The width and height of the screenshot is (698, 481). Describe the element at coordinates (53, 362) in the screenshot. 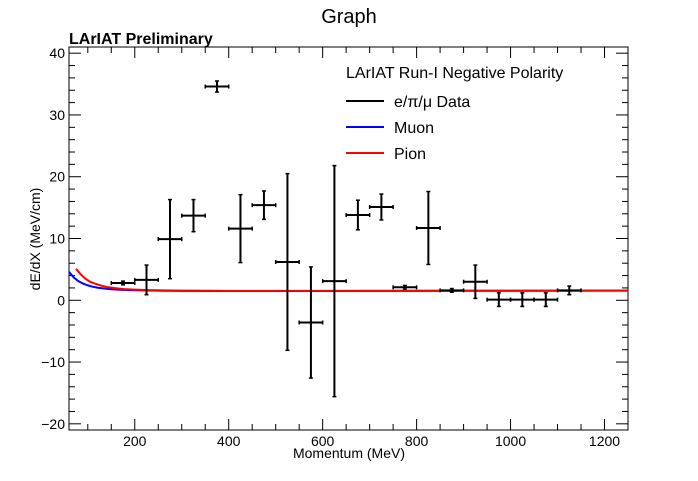

I see `y-tick-label: −10` at that location.